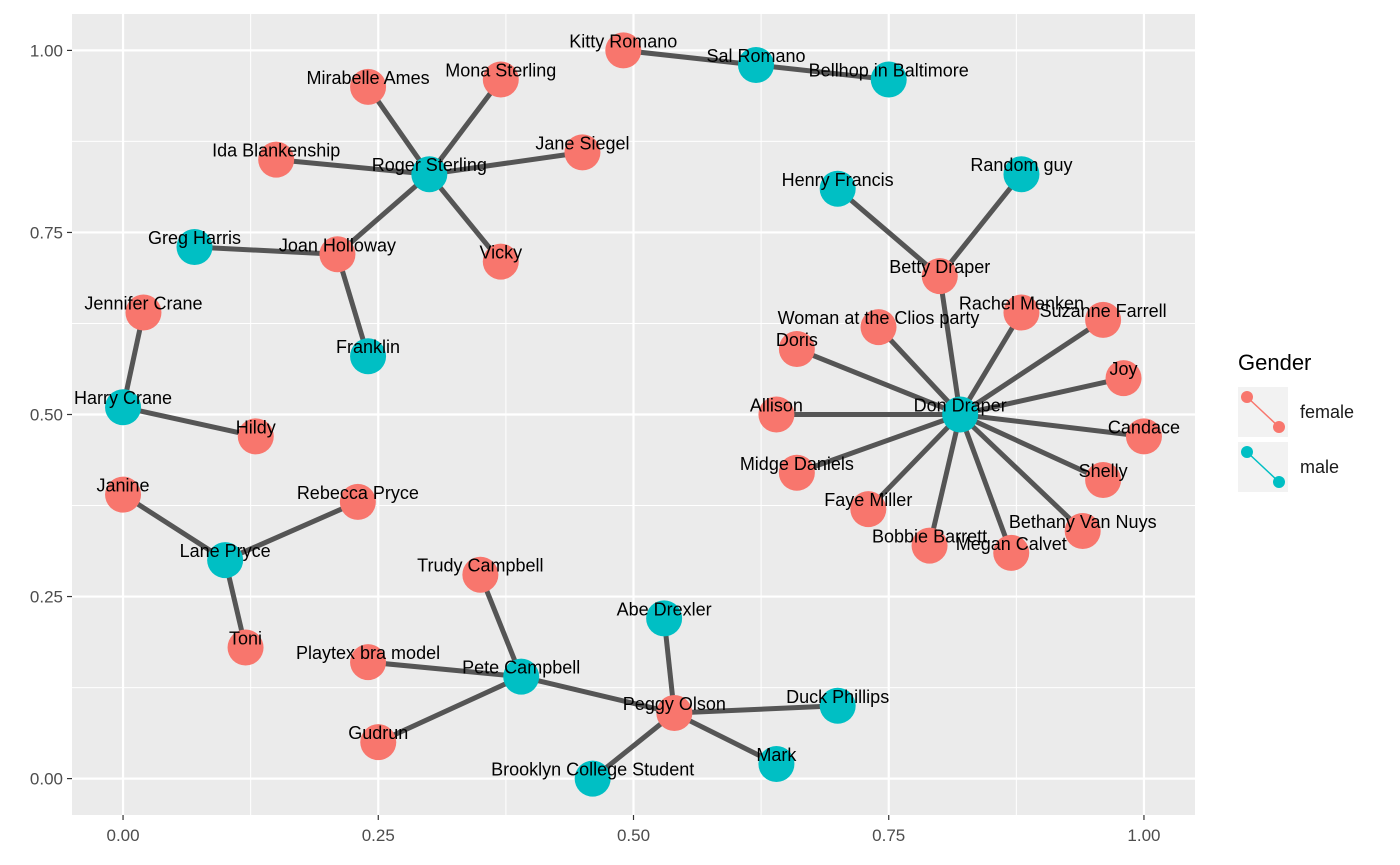 The height and width of the screenshot is (865, 1400). I want to click on node-label: Random guy, so click(1021, 165).